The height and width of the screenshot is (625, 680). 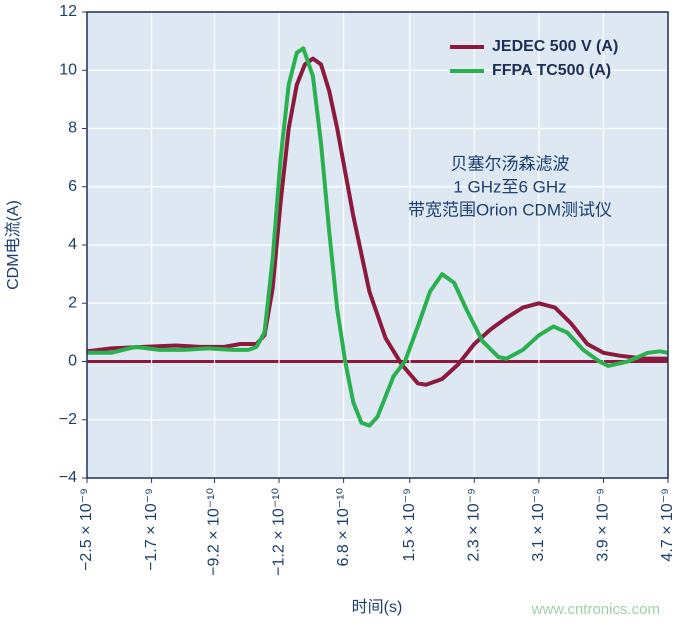 I want to click on y-tick-label: −4, so click(x=68, y=477).